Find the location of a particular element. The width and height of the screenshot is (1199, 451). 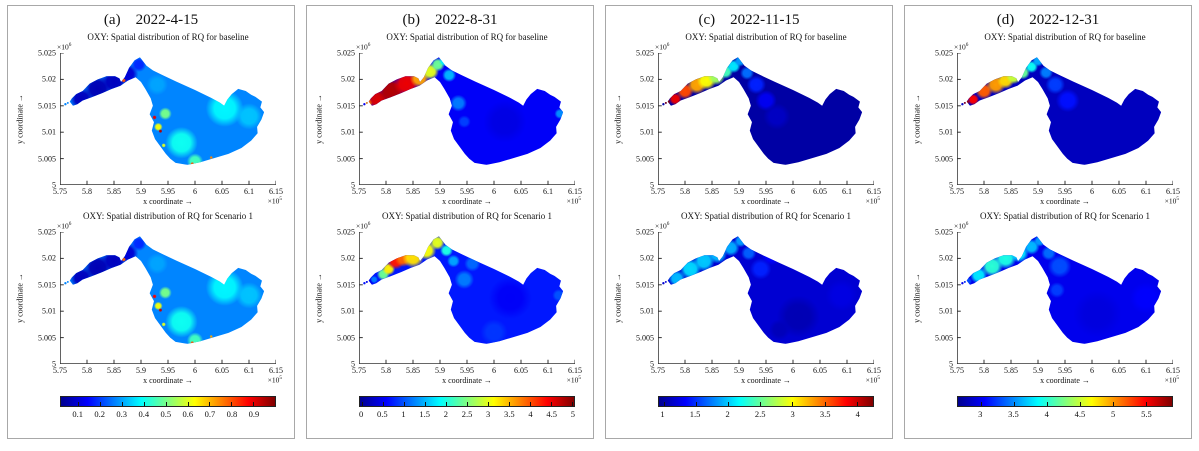

colorbar-tick-label: 0.7 is located at coordinates (210, 414).